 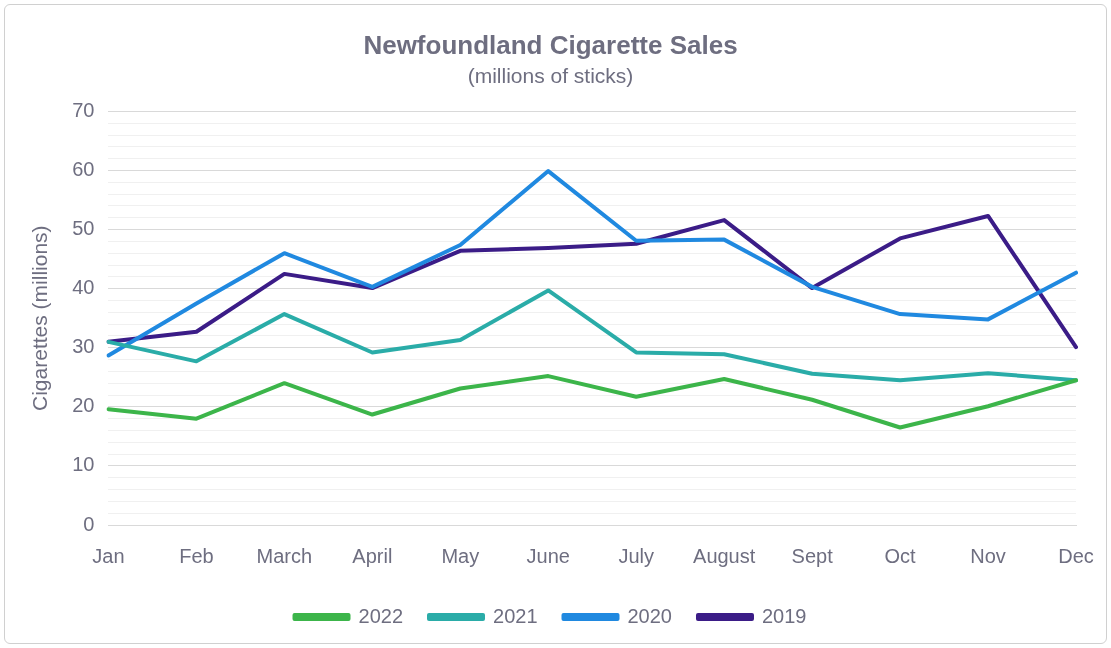 What do you see at coordinates (515, 615) in the screenshot?
I see `legend-label: 2021` at bounding box center [515, 615].